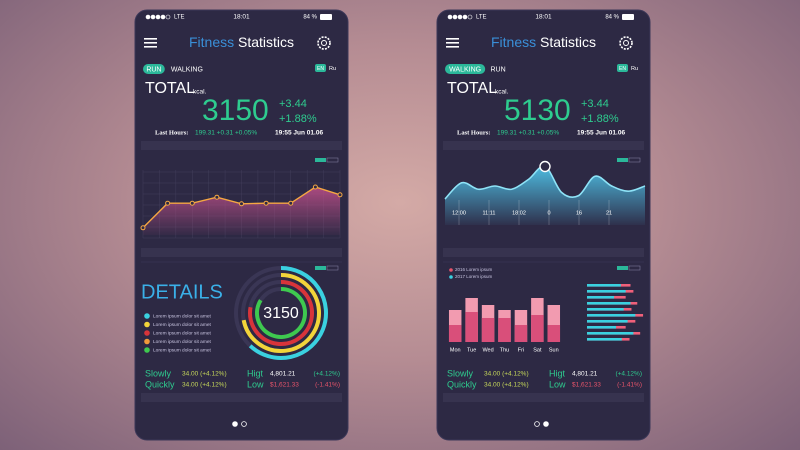 Image resolution: width=800 pixels, height=450 pixels. What do you see at coordinates (600, 119) in the screenshot?
I see `total-percent: +1.88%` at bounding box center [600, 119].